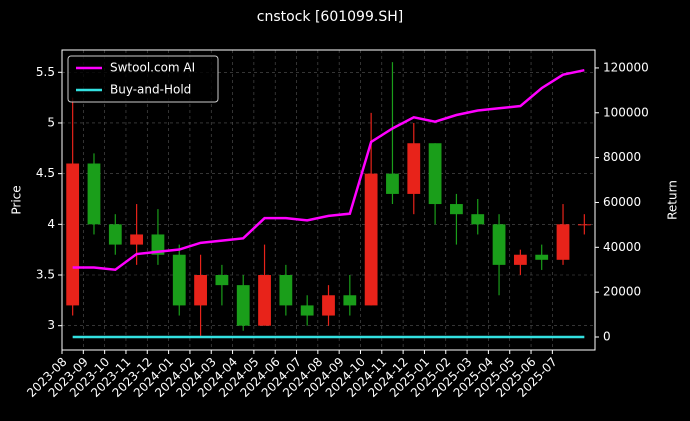 The width and height of the screenshot is (690, 421). I want to click on y2-tick-label: 100000, so click(626, 112).